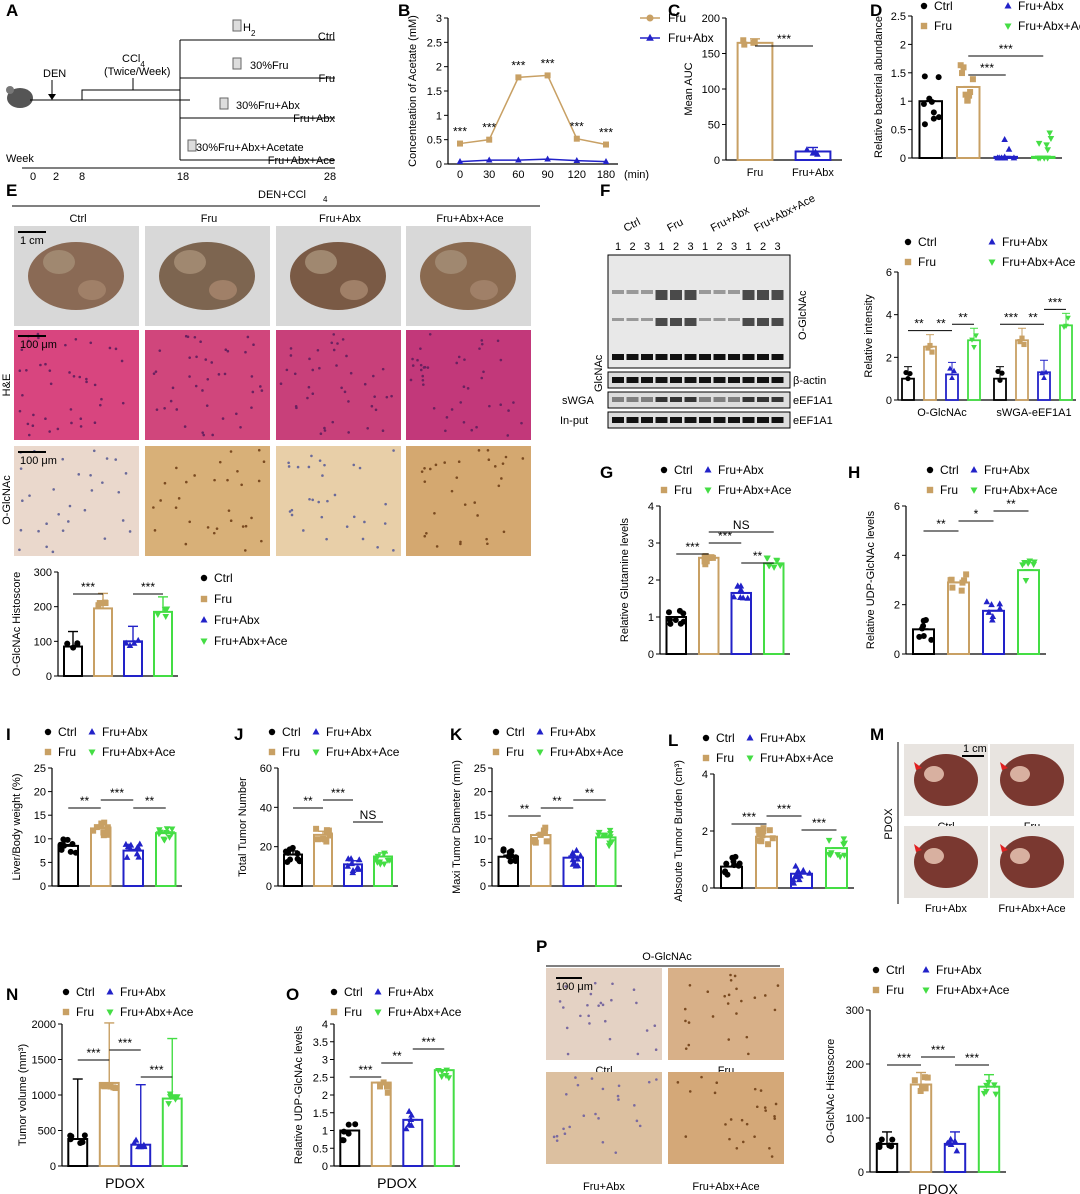 This screenshot has height=1194, width=1080. What do you see at coordinates (908, 262) in the screenshot?
I see `legend-marker-fru` at bounding box center [908, 262].